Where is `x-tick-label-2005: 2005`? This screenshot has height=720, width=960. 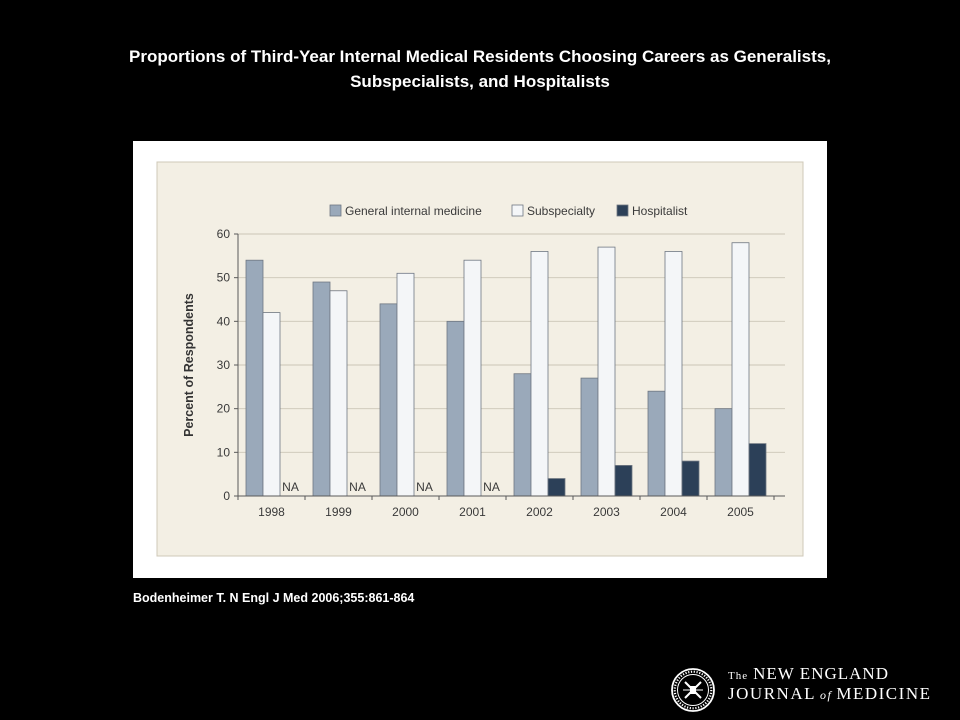 x-tick-label-2005: 2005 is located at coordinates (740, 512).